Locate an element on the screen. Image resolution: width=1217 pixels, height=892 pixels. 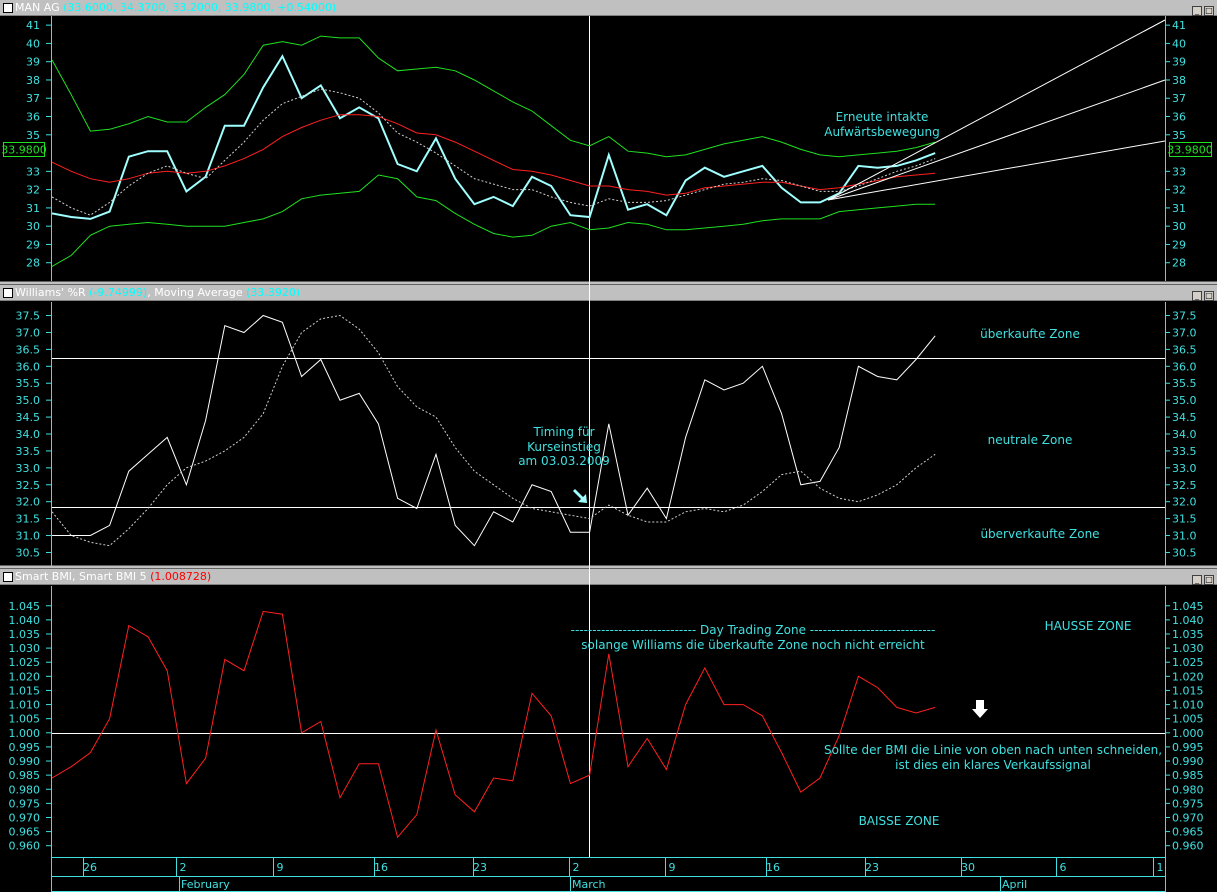
panel-title-bmi: Smart BMI, Smart BMI 5 (1.008728) _ □ is located at coordinates (608, 577).